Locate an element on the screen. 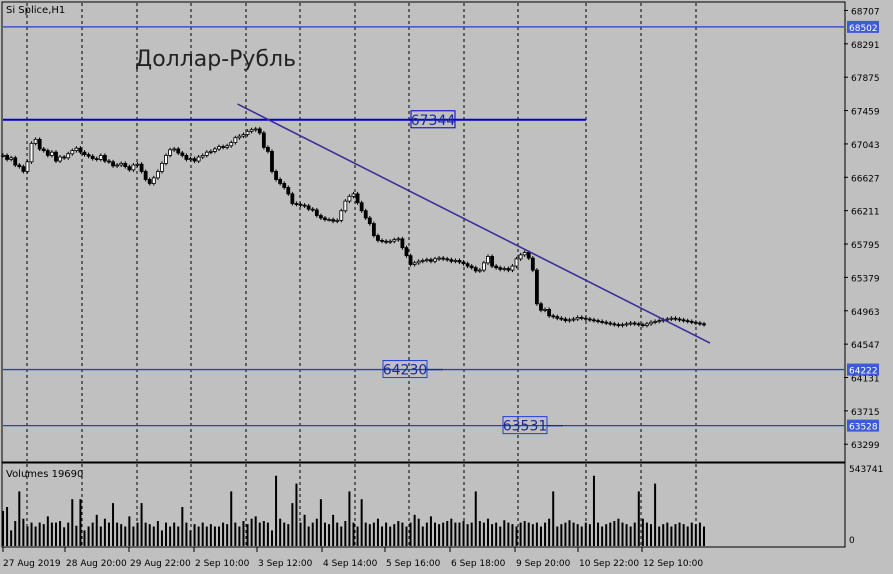 Image resolution: width=893 pixels, height=574 pixels. symbol-label: Si Splice,H1 is located at coordinates (35, 10).